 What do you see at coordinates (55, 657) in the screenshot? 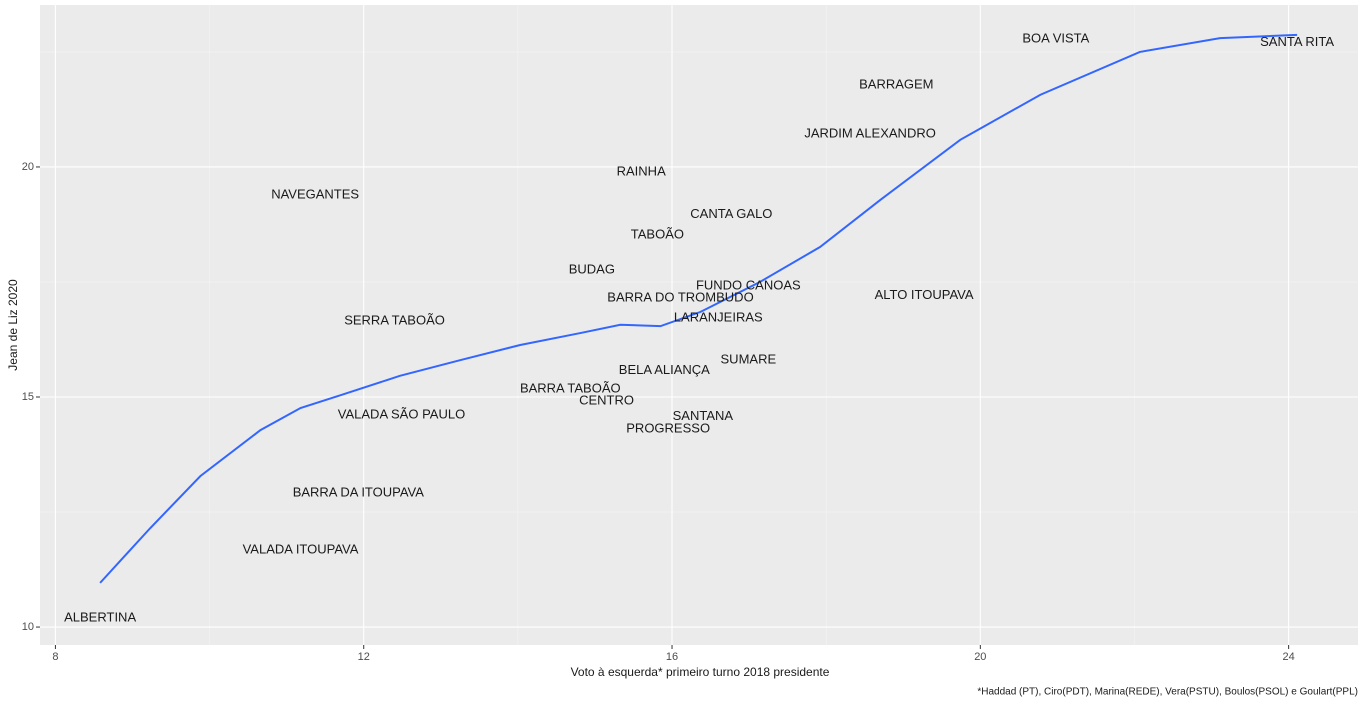
I see `x-tick-label: 8` at bounding box center [55, 657].